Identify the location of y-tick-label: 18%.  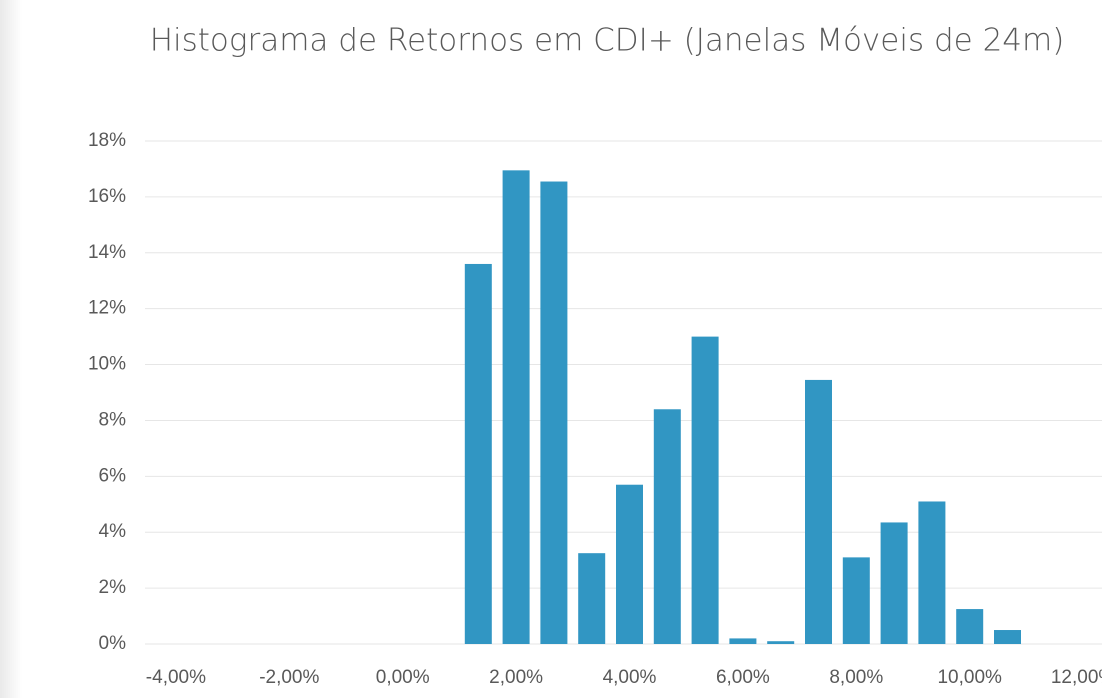
(107, 140).